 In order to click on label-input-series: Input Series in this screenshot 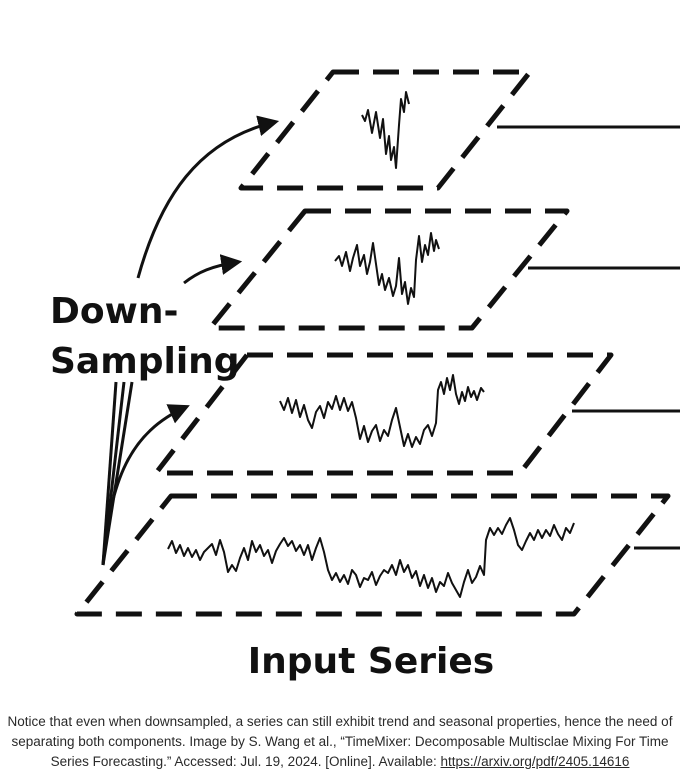, I will do `click(371, 661)`.